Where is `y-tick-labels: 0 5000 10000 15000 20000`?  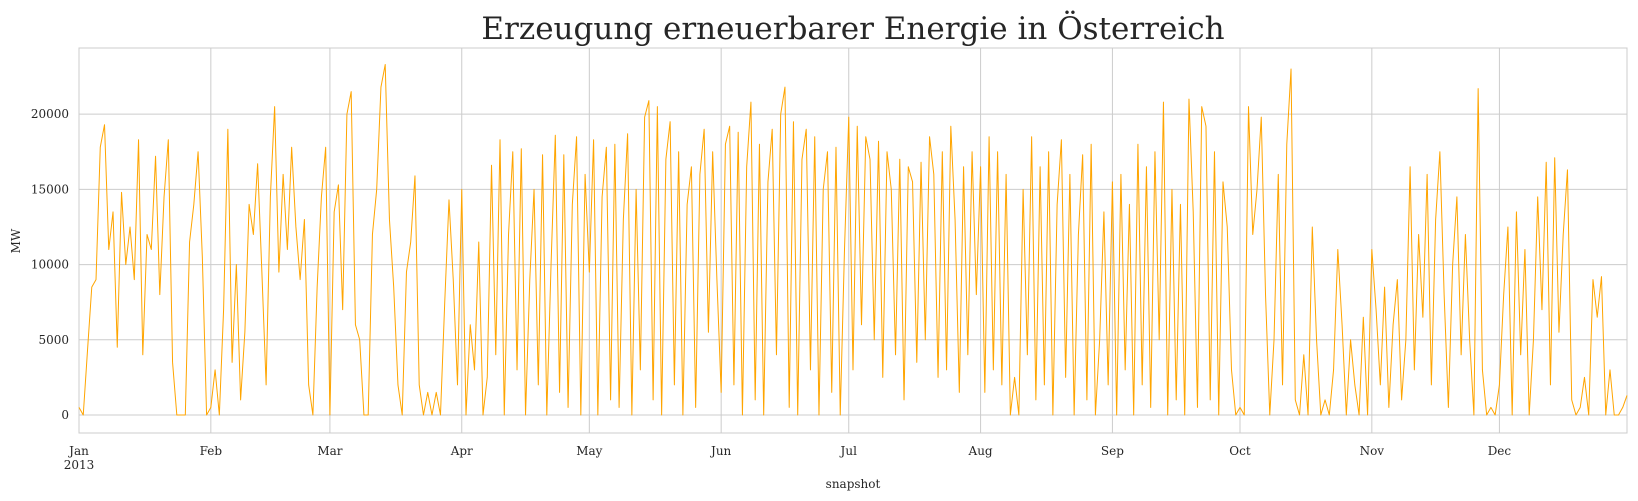 y-tick-labels: 0 5000 10000 15000 20000 is located at coordinates (50, 264).